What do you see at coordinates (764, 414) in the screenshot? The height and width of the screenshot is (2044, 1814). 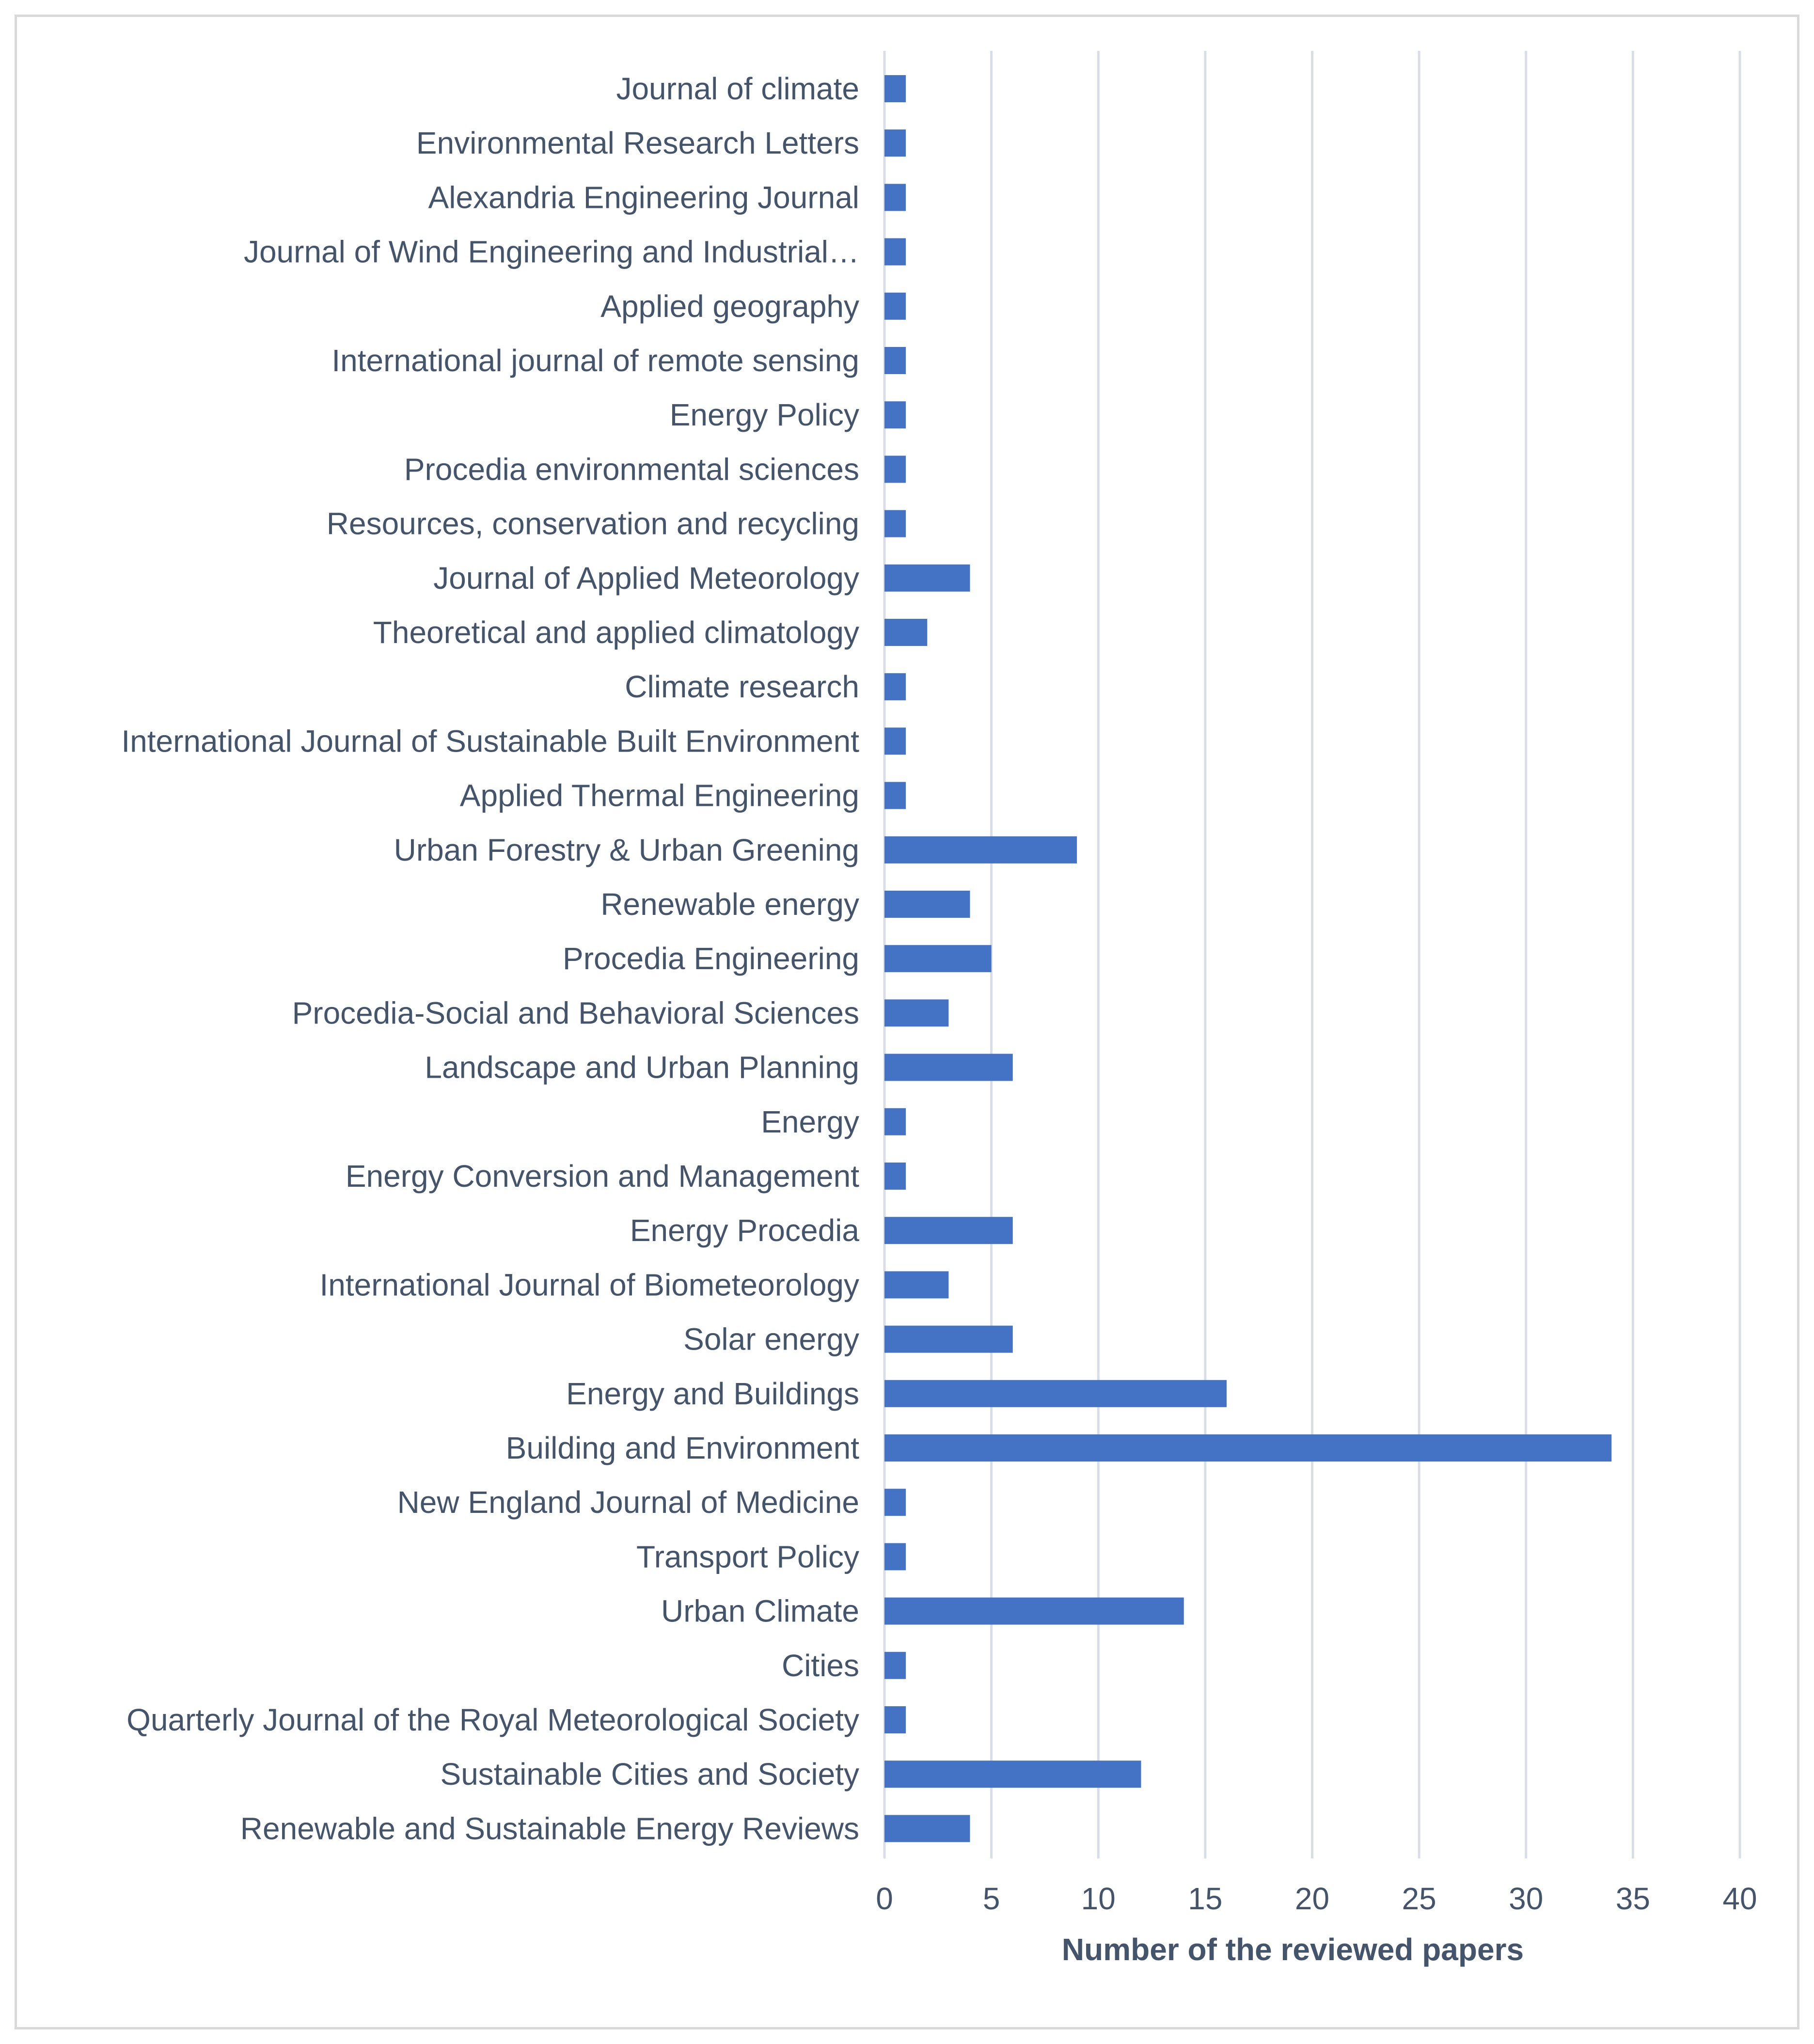 I see `category-label: Energy Policy` at bounding box center [764, 414].